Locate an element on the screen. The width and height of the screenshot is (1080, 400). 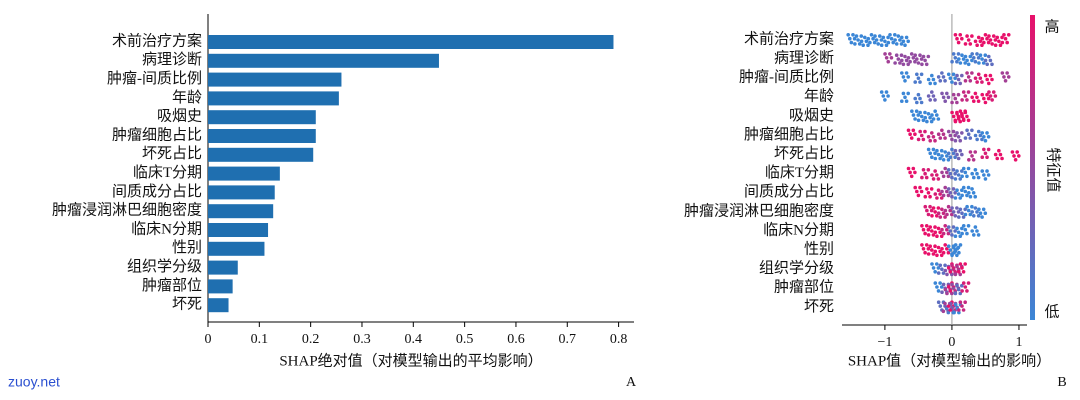
x-tick-label: 0.6 is located at coordinates (516, 339).